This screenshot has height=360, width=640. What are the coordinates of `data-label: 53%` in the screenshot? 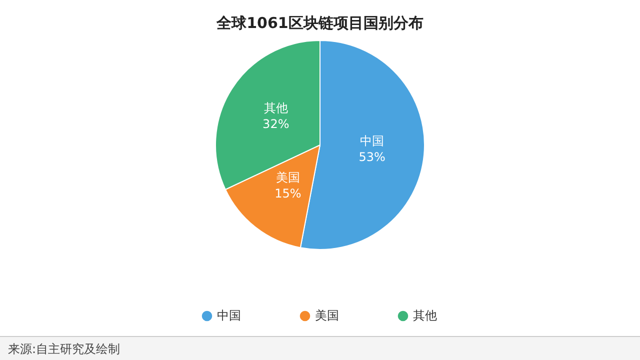 It's located at (372, 157).